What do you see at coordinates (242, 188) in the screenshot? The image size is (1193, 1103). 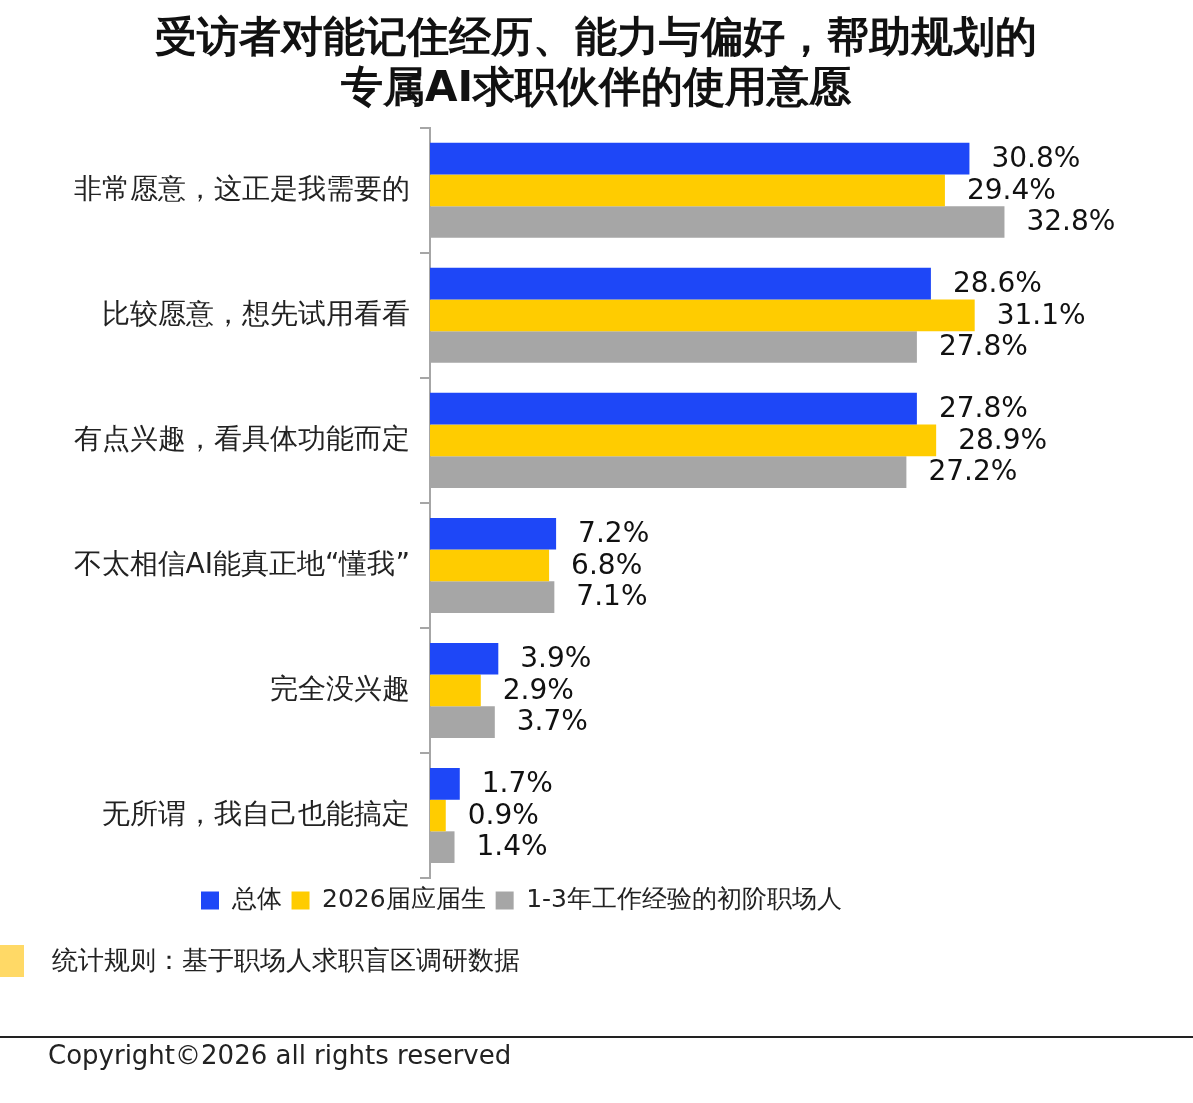 I see `y-tick-label: 非常愿意，这正是我需要的` at bounding box center [242, 188].